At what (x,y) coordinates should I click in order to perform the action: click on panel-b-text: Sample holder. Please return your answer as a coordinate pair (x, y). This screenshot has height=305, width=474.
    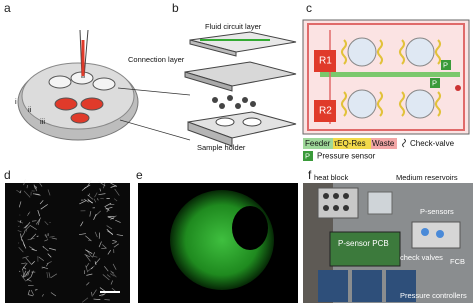
    Looking at the image, I should click on (221, 147).